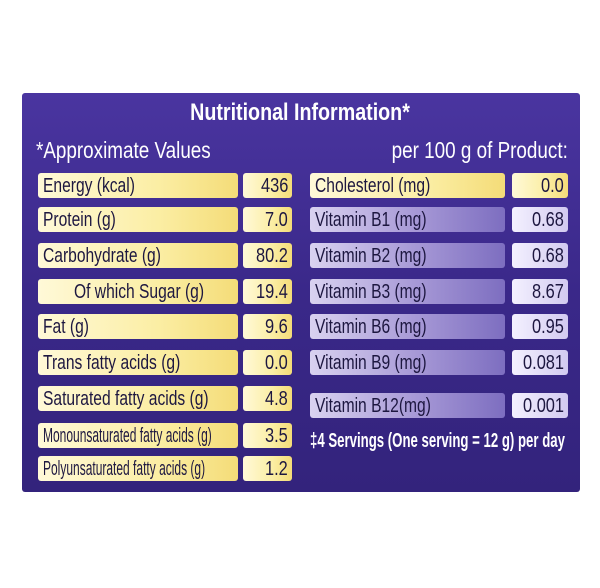  I want to click on title: Nutritional Information*, so click(300, 112).